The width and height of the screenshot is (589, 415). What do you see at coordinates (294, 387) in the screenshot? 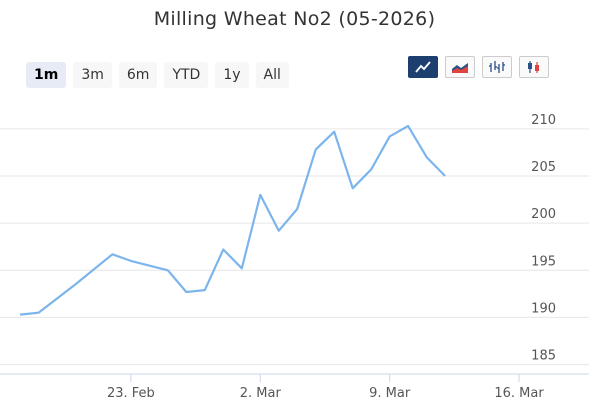
I see `x-axis: 23. Feb 2. Mar 9. Mar 16. Mar` at bounding box center [294, 387].